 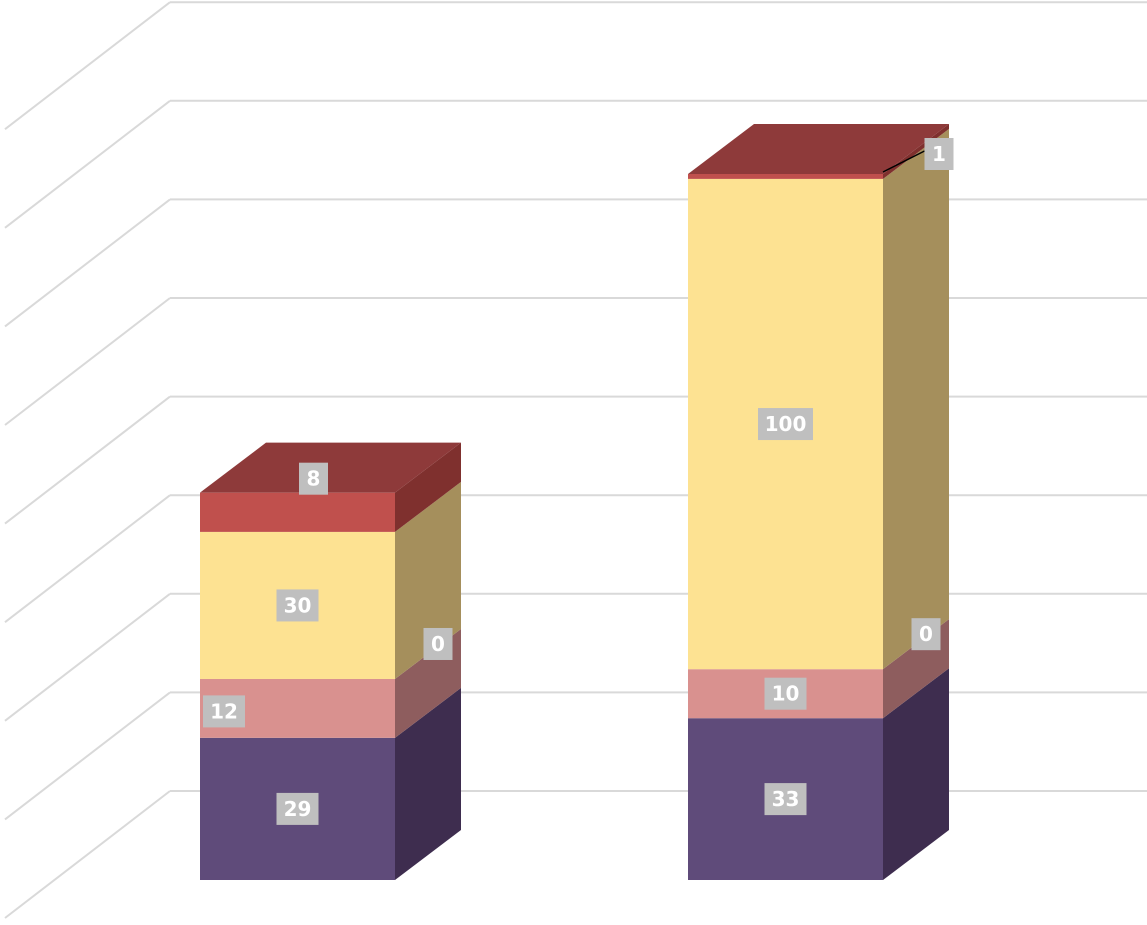 I want to click on data-label-text: 12, so click(x=224, y=711).